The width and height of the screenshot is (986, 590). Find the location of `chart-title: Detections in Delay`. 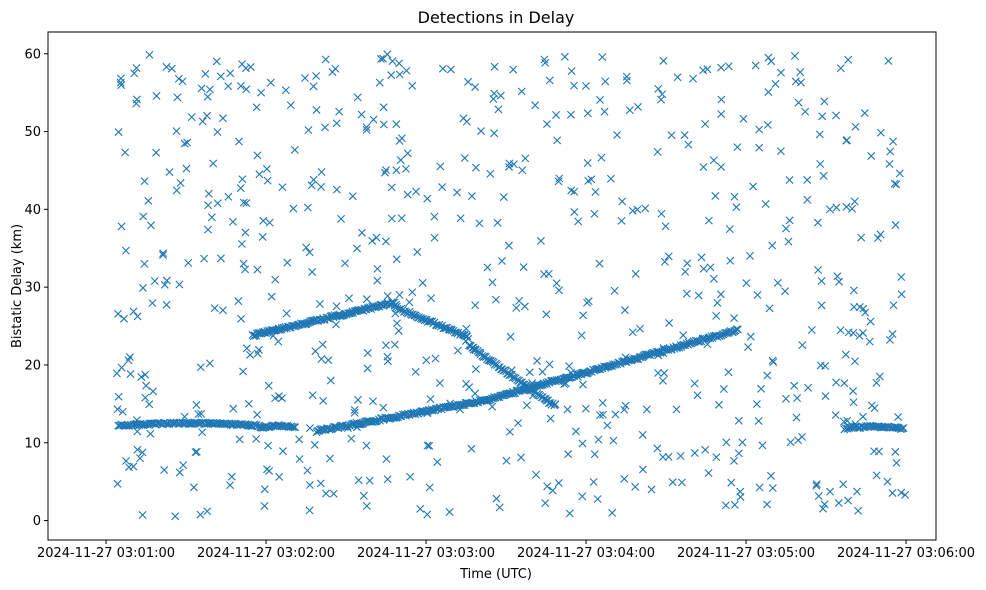

chart-title: Detections in Delay is located at coordinates (496, 17).